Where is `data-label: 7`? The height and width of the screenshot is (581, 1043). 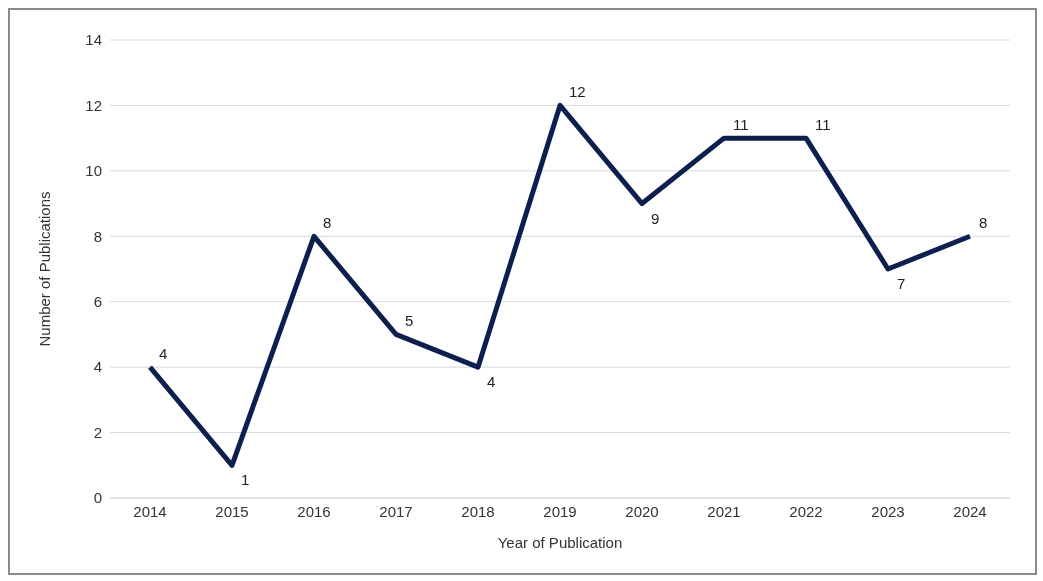 data-label: 7 is located at coordinates (901, 283).